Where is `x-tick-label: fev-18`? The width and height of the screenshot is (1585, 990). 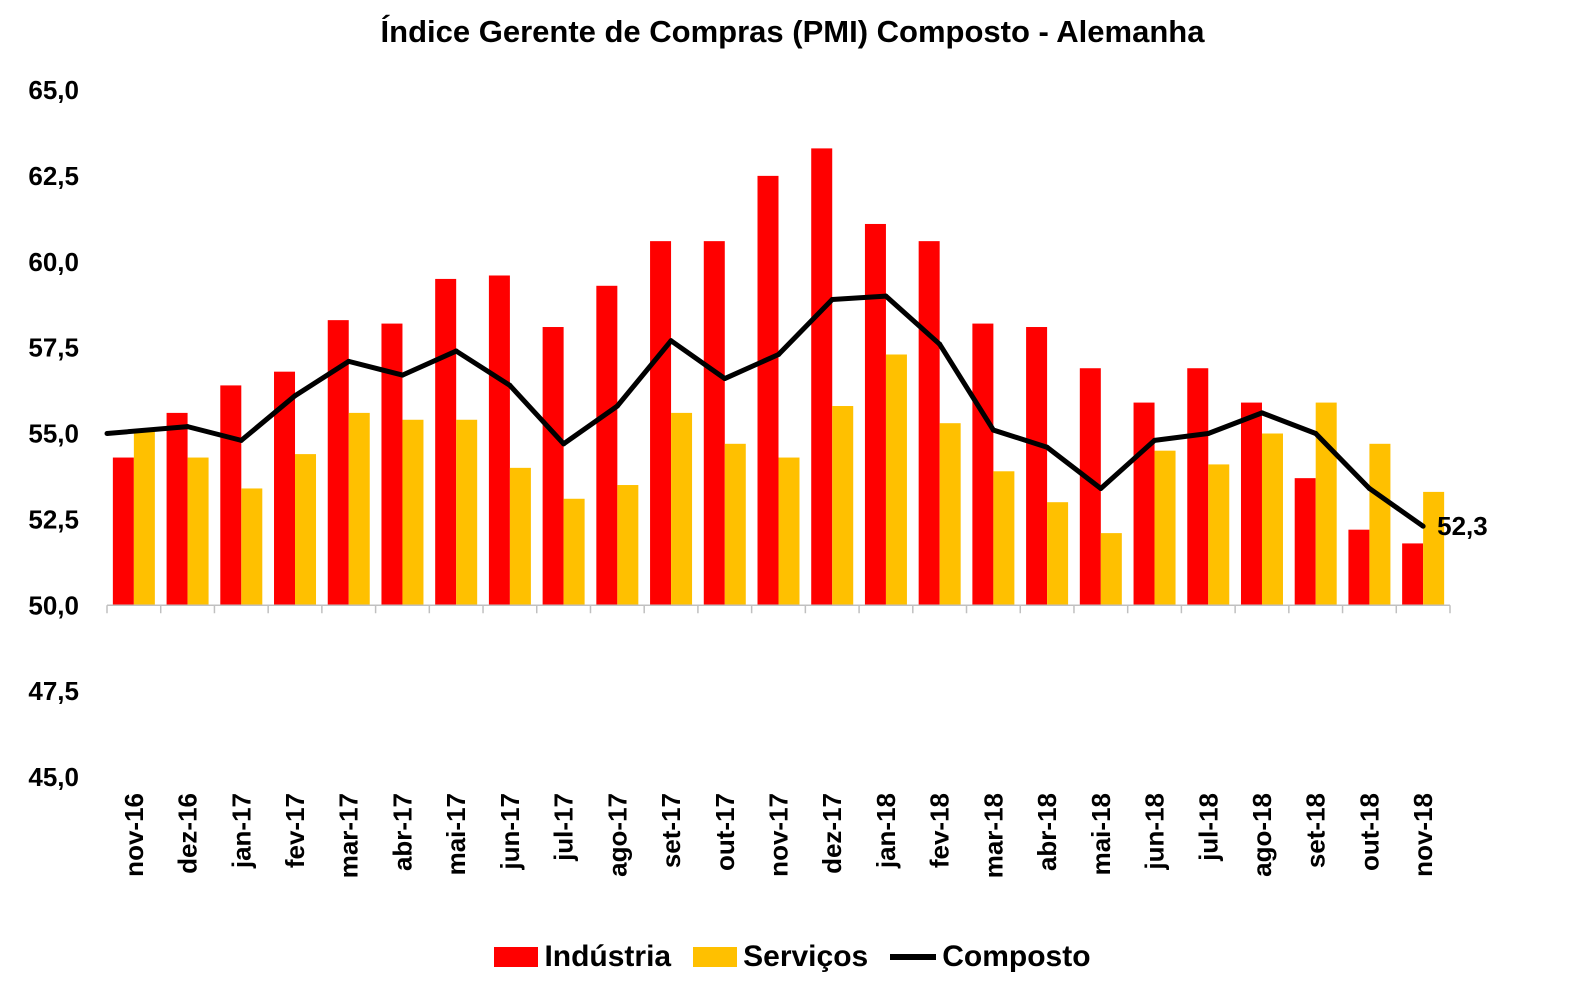 x-tick-label: fev-18 is located at coordinates (940, 830).